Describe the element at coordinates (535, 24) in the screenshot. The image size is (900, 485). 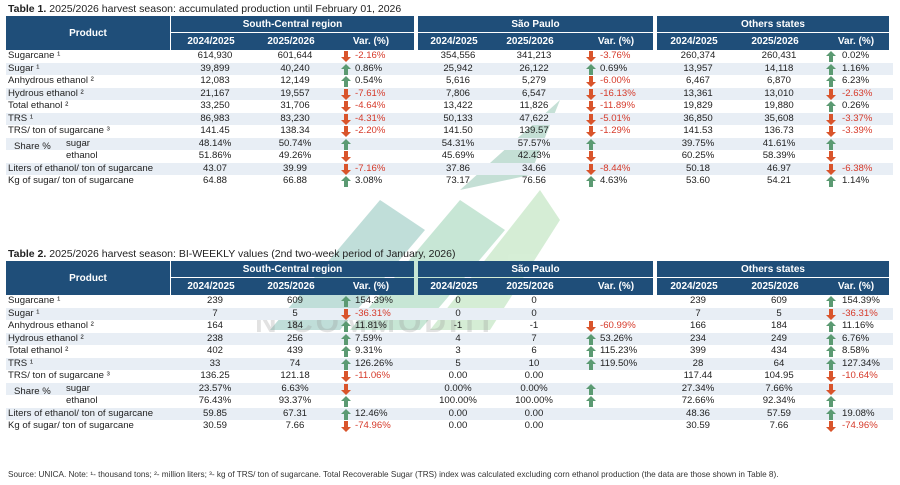
I see `region-header: São Paulo` at that location.